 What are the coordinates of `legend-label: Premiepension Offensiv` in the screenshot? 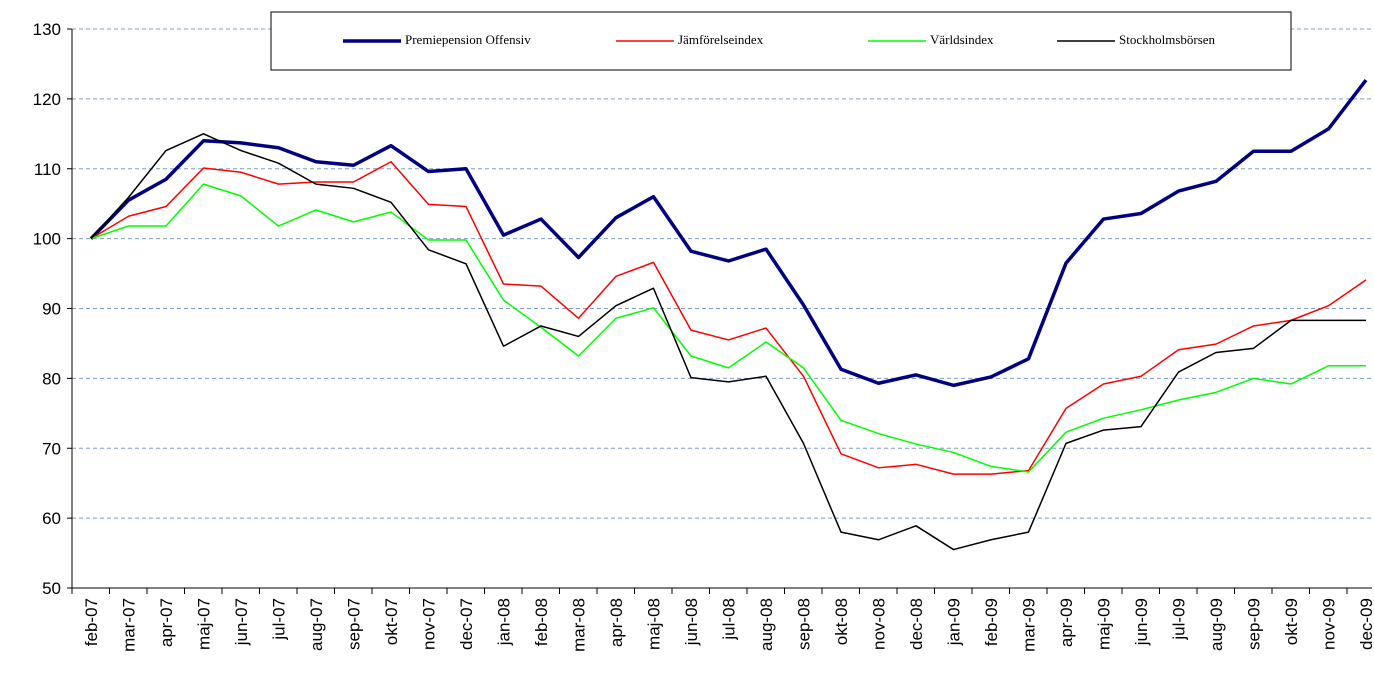 It's located at (468, 39).